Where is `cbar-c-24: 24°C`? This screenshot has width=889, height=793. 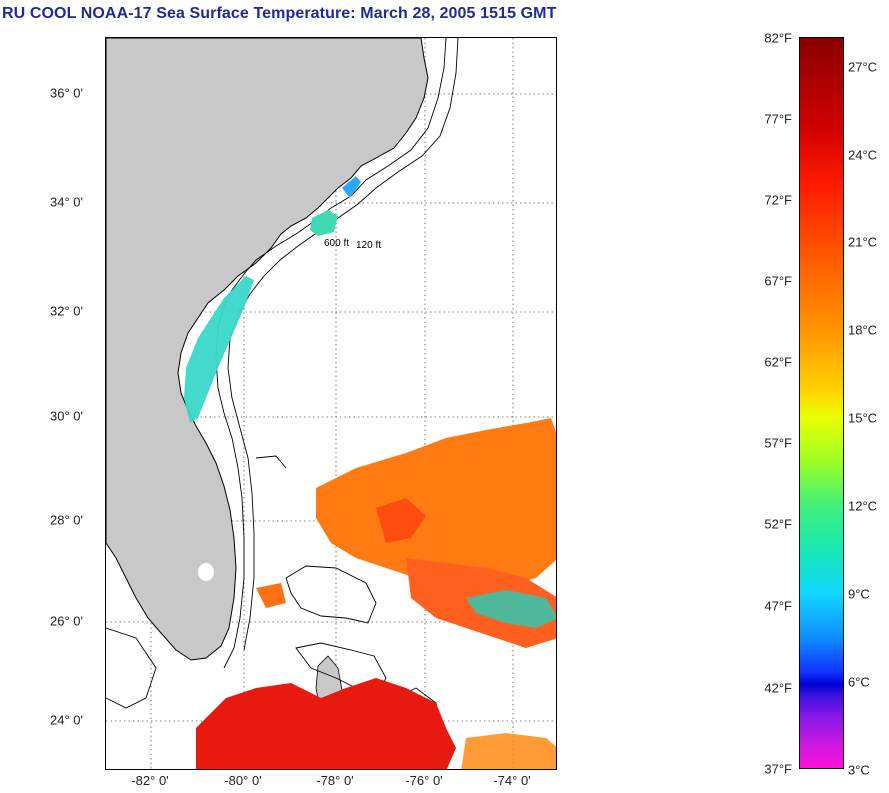
cbar-c-24: 24°C is located at coordinates (863, 155).